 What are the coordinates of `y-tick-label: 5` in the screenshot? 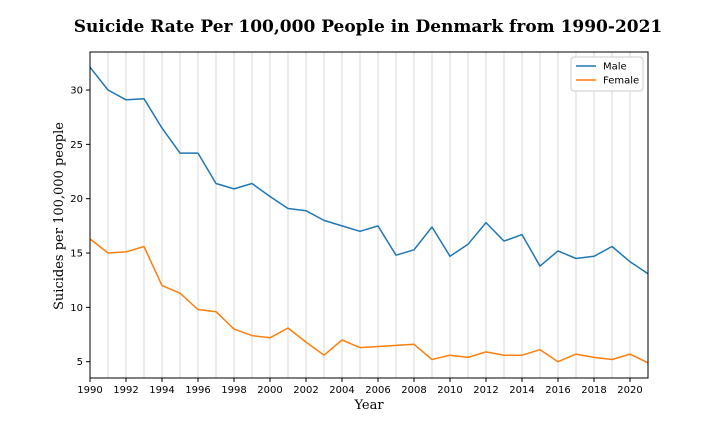 It's located at (80, 362).